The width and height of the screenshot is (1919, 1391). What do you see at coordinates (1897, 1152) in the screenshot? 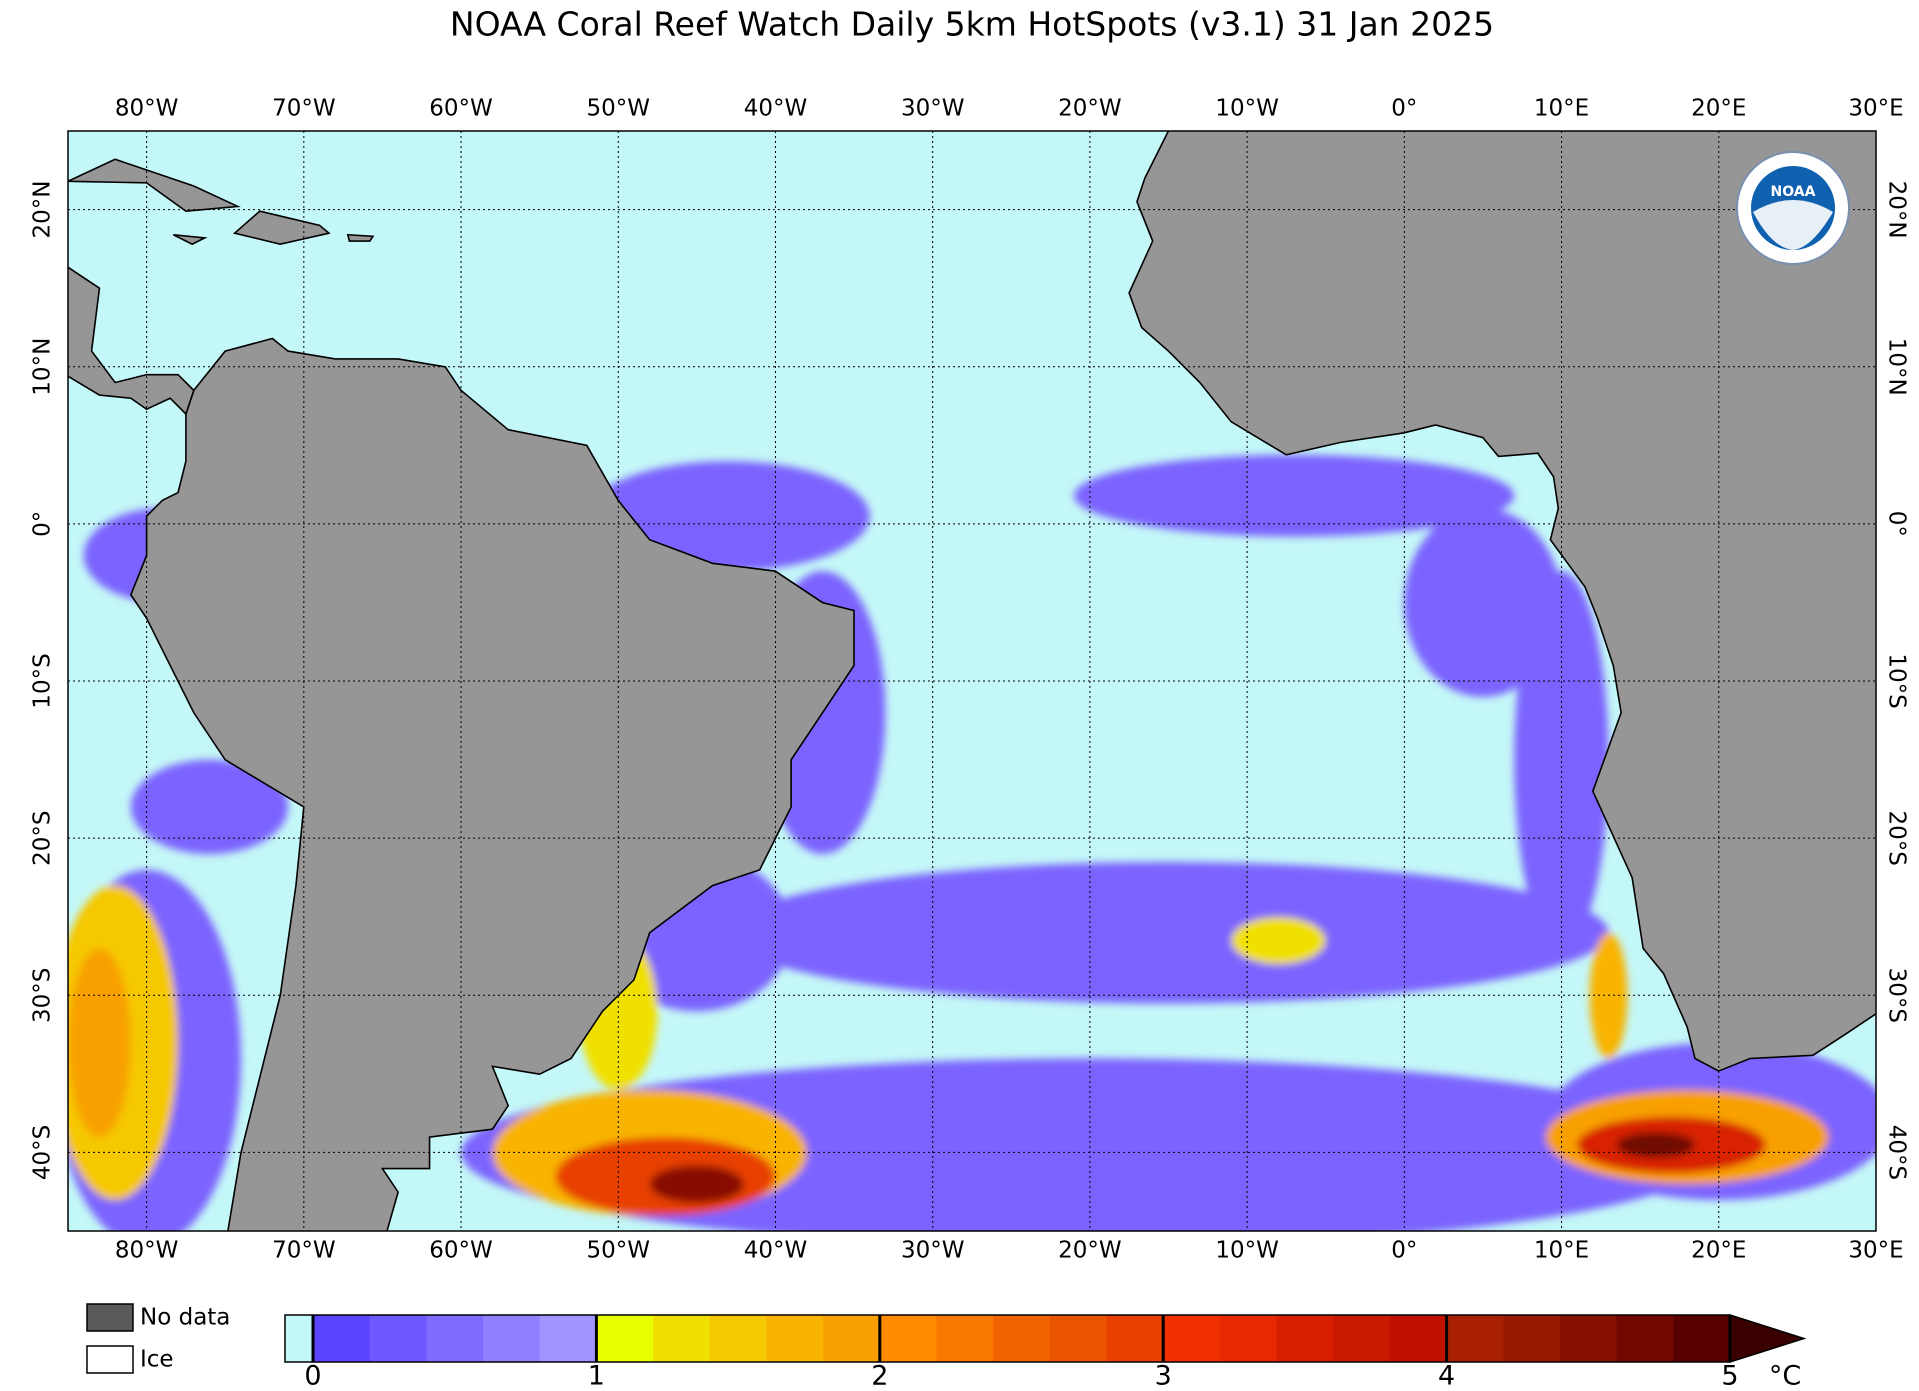
I see `y-tick-label-right: 40°S` at bounding box center [1897, 1152].